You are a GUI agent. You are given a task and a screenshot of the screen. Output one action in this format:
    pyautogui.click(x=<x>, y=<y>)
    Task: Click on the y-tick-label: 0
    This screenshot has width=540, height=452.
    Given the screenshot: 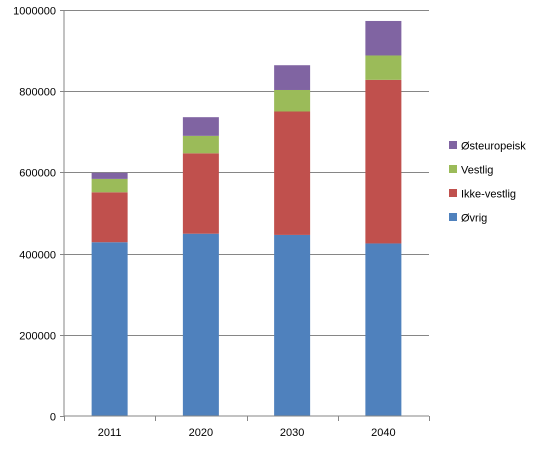 What is the action you would take?
    pyautogui.click(x=53, y=418)
    